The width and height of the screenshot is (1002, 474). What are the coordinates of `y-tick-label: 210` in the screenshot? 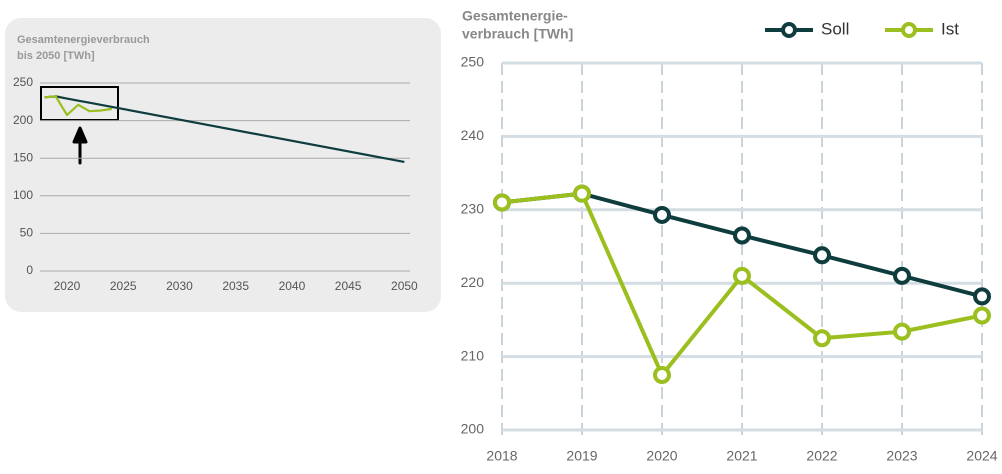 It's located at (473, 355).